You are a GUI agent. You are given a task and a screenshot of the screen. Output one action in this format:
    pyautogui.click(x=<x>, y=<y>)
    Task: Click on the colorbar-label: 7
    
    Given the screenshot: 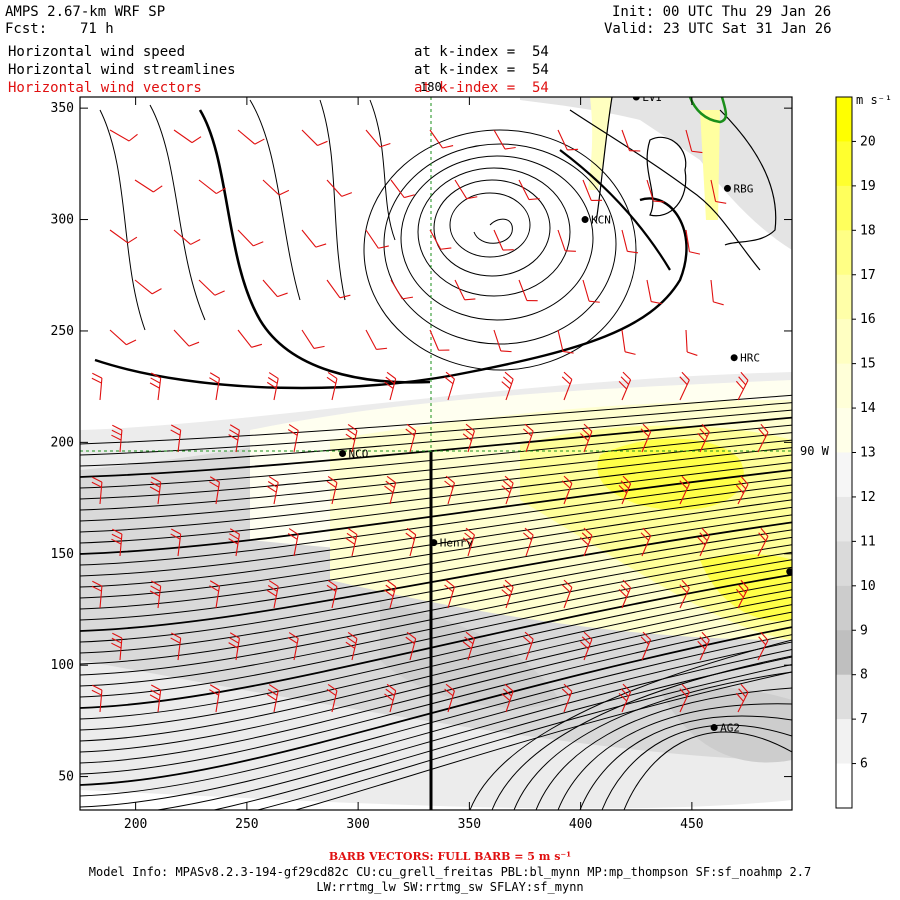 What is the action you would take?
    pyautogui.click(x=864, y=719)
    